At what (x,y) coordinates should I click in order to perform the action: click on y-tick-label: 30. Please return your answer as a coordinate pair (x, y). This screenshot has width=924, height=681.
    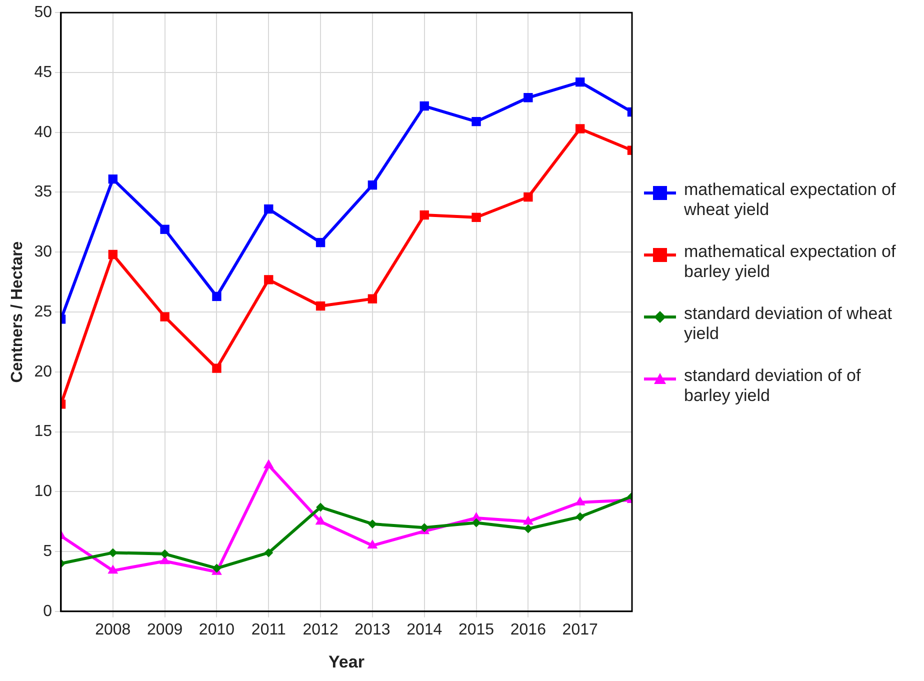
    Looking at the image, I should click on (43, 252).